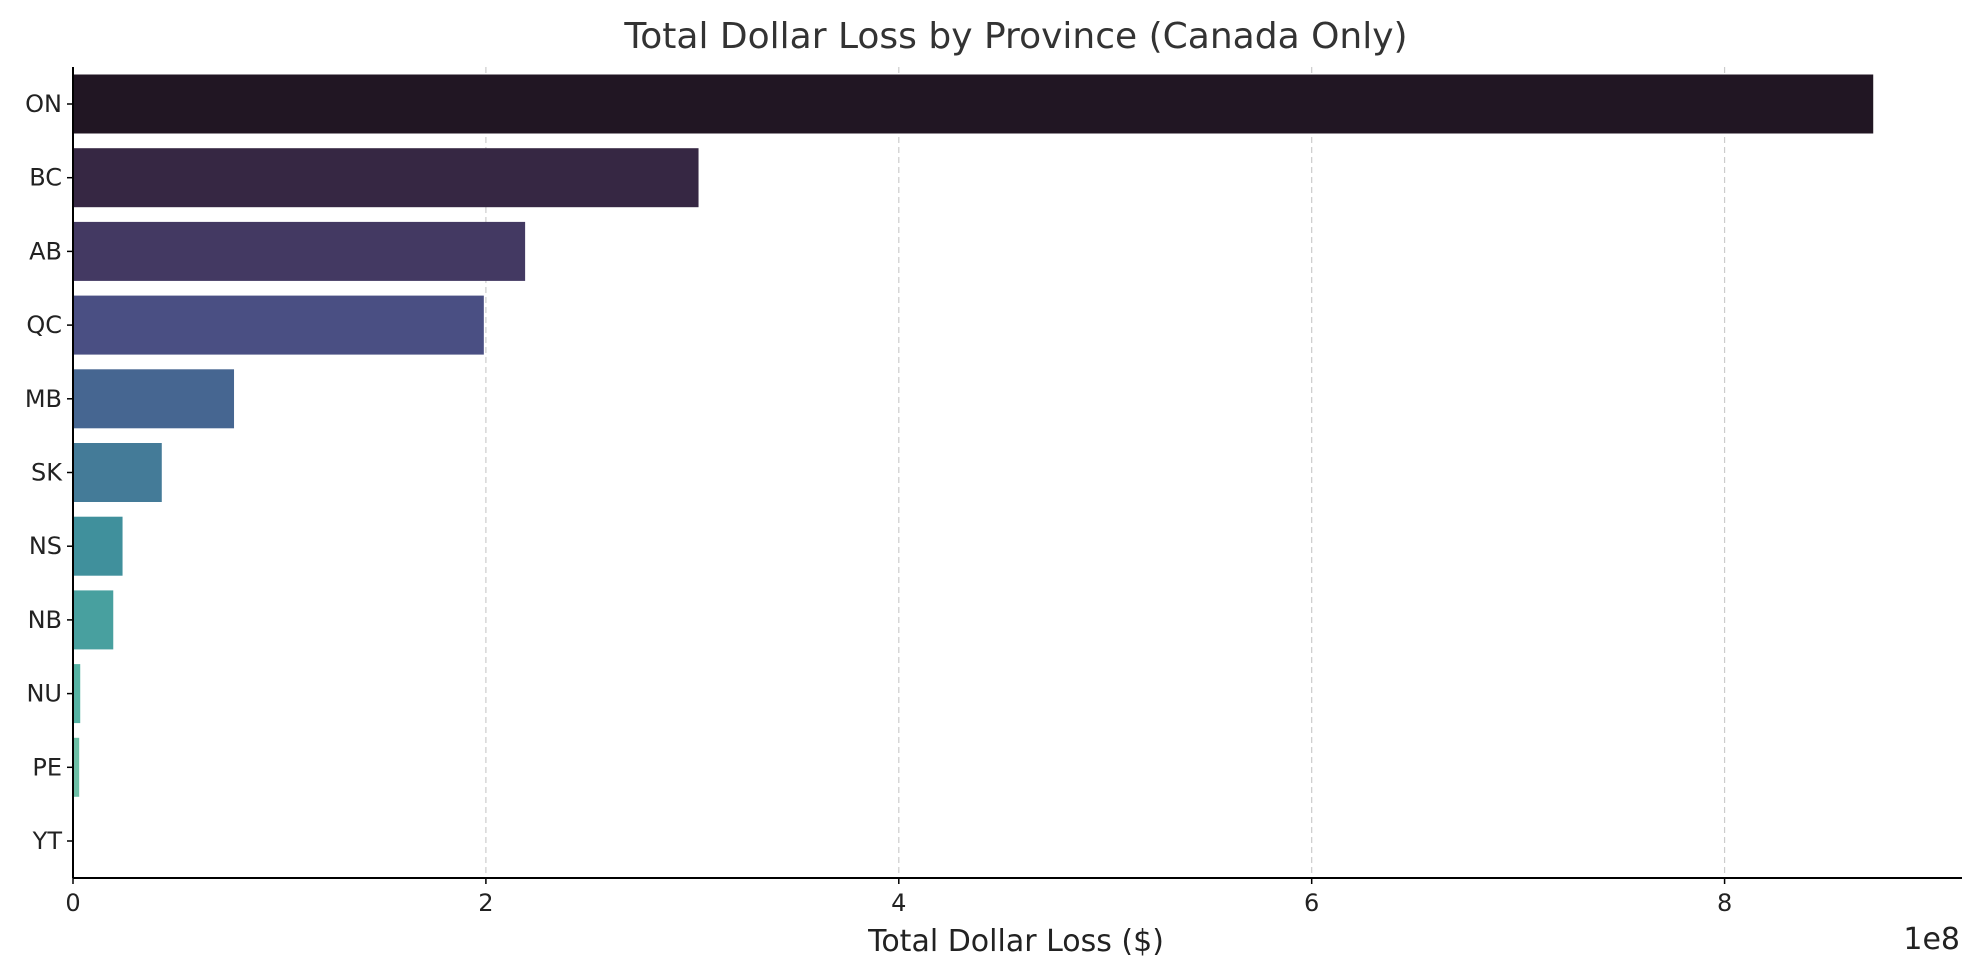 This screenshot has width=1979, height=980. I want to click on bar-qc, so click(278, 325).